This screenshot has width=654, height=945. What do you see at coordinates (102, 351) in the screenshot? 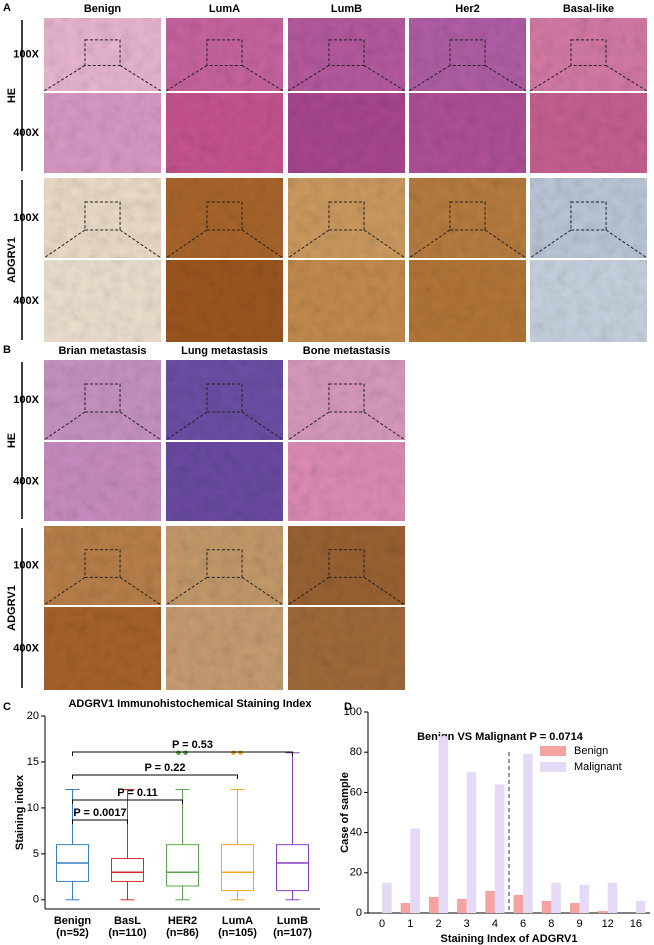
I see `column-header: Brian metastasis` at bounding box center [102, 351].